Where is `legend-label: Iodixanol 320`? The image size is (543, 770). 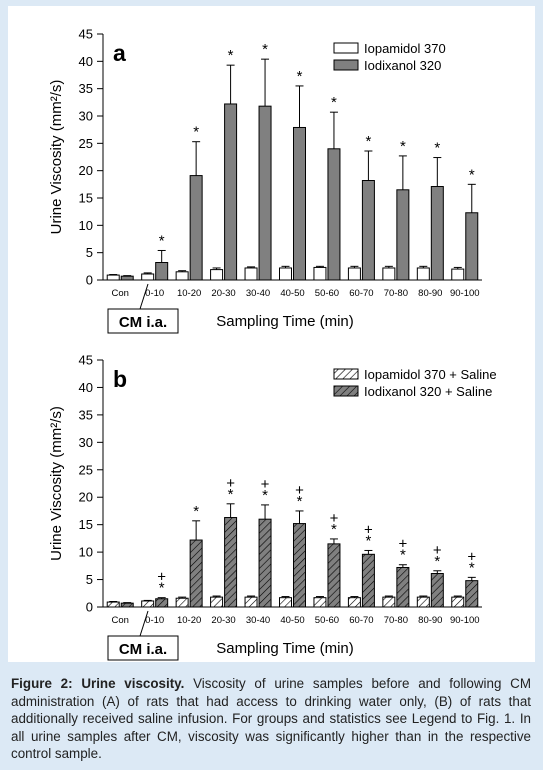 legend-label: Iodixanol 320 is located at coordinates (402, 65).